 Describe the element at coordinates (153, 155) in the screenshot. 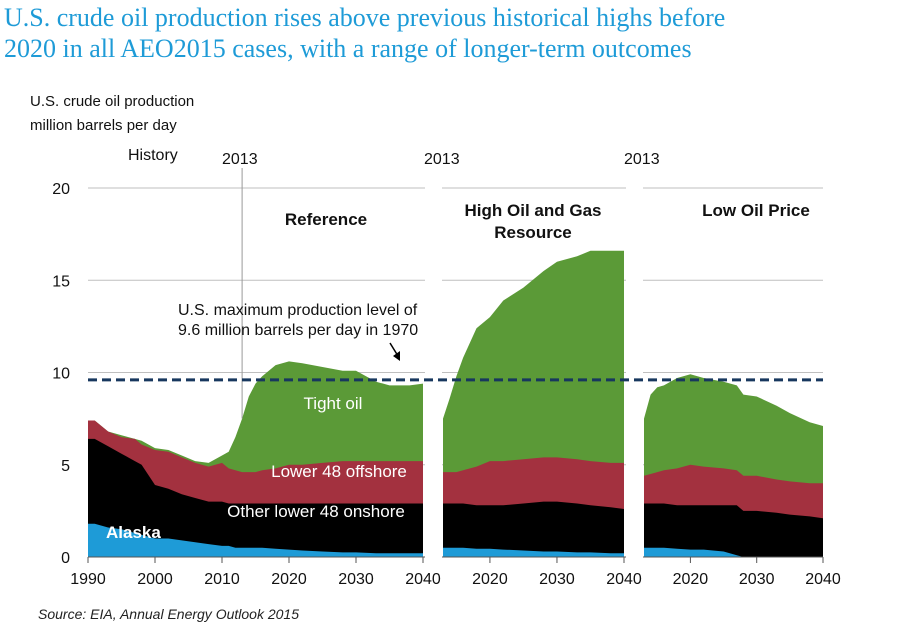

I see `history-label: History` at that location.